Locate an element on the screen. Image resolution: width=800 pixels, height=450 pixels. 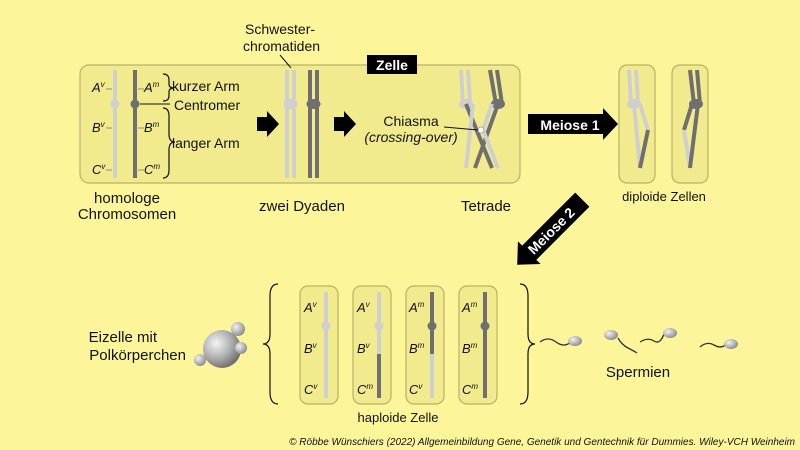
sister-chromatids-label-2: chromatiden is located at coordinates (281, 46).